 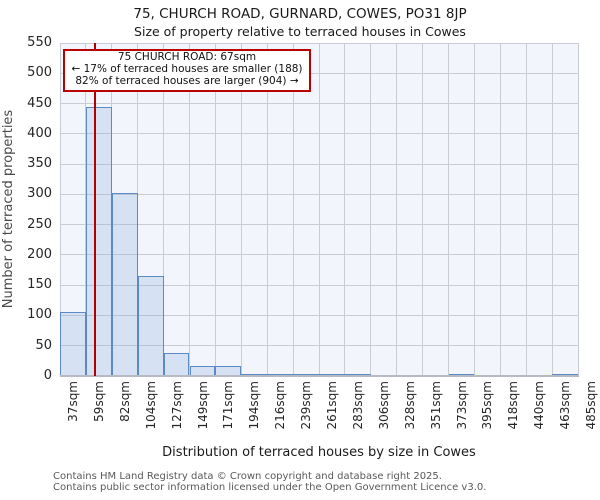 What do you see at coordinates (39, 73) in the screenshot?
I see `y-tick-label: 500` at bounding box center [39, 73].